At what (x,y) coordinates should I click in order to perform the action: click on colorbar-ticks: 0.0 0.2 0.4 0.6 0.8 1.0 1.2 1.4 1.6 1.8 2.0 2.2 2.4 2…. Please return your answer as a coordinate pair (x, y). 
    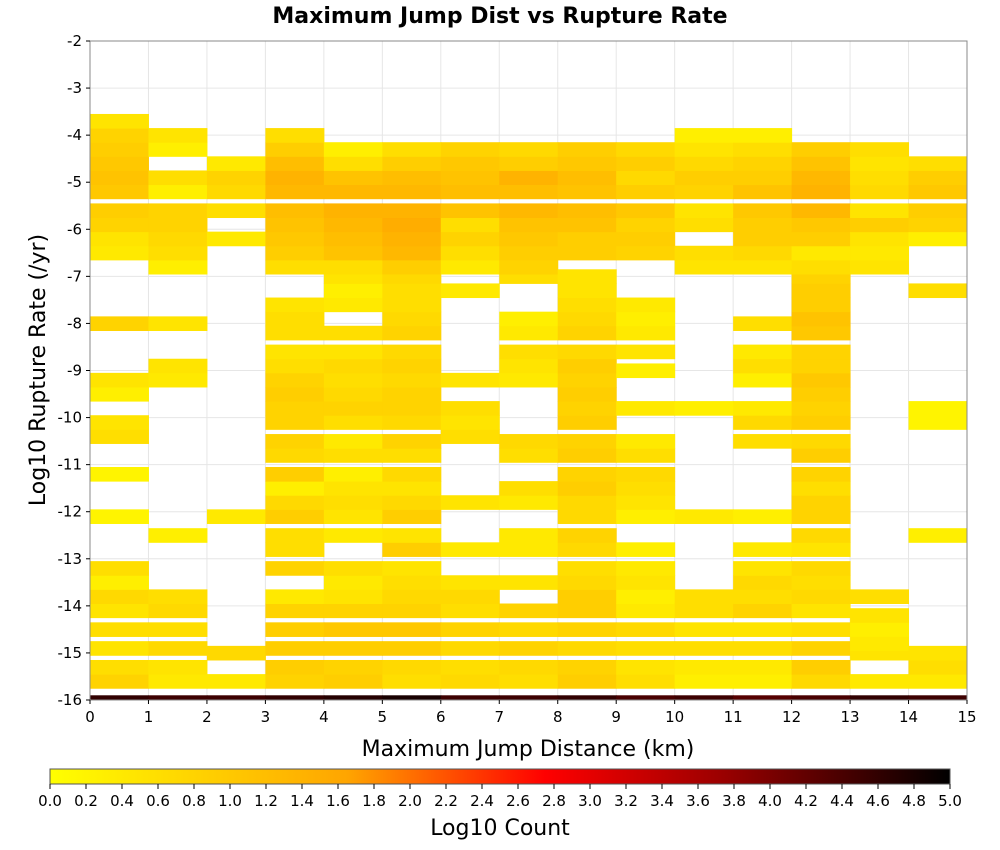
    Looking at the image, I should click on (500, 797).